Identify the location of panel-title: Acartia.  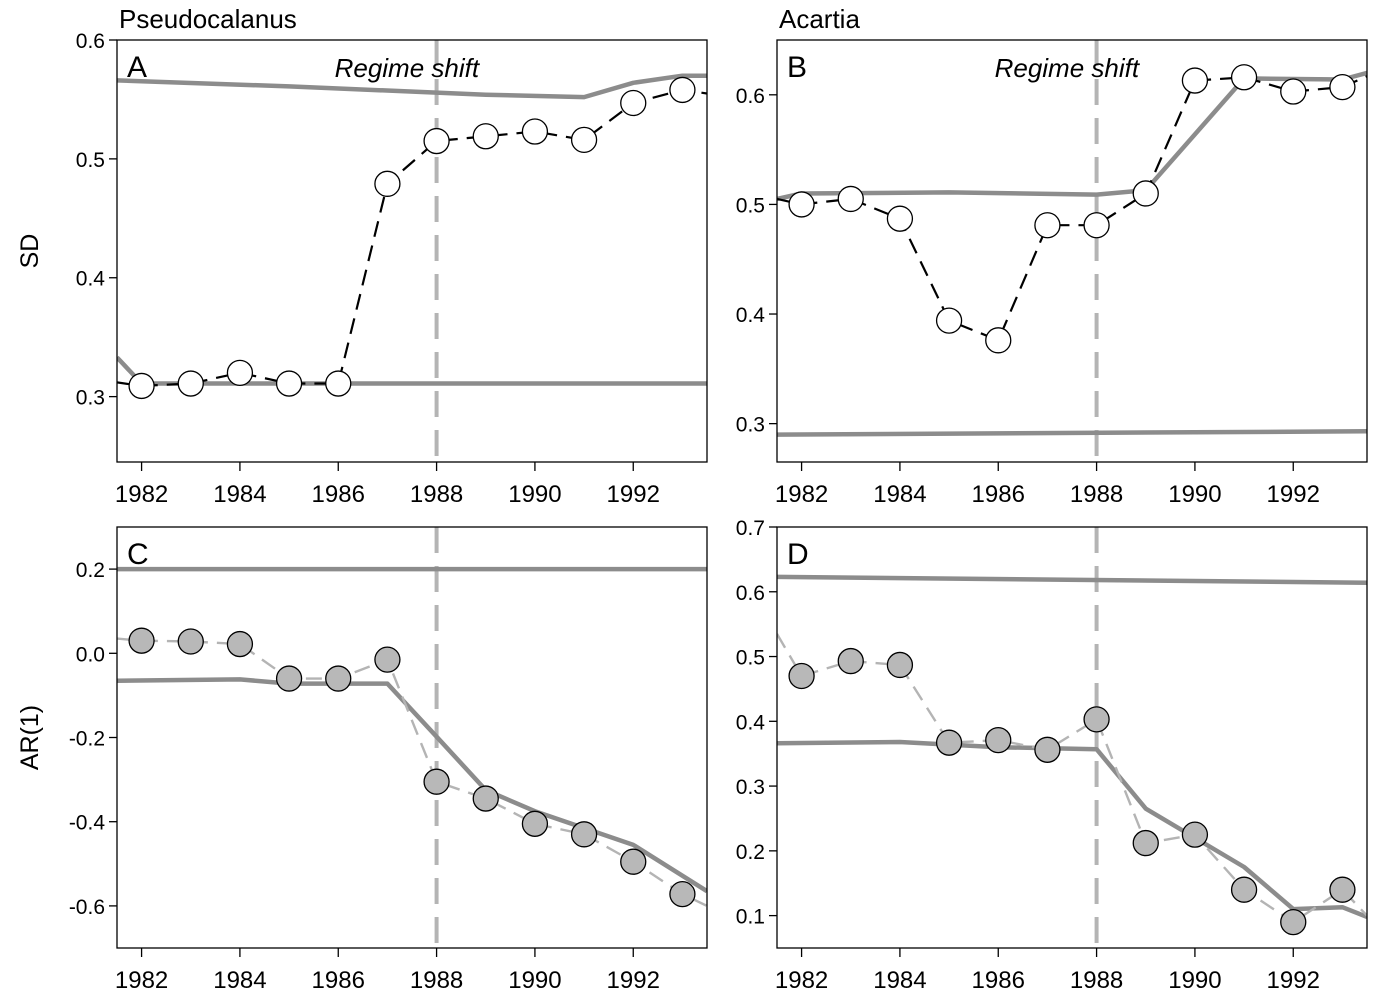
(819, 19).